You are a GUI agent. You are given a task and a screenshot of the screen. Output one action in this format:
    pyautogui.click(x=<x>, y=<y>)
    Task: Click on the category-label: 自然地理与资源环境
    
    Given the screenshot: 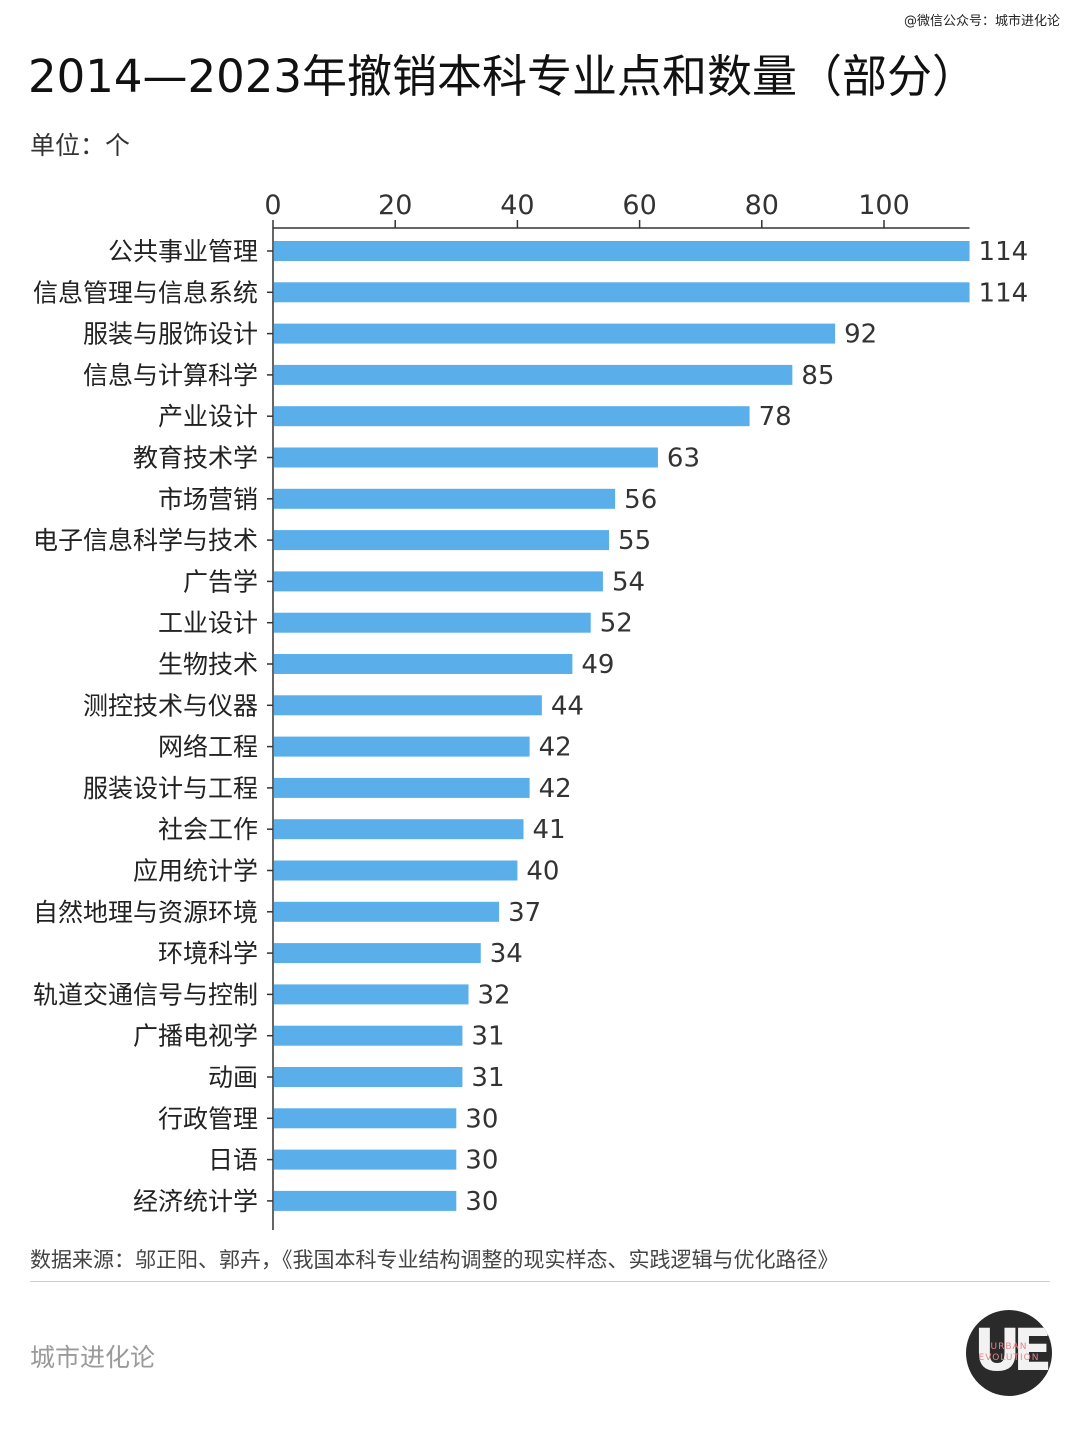 What is the action you would take?
    pyautogui.click(x=145, y=912)
    